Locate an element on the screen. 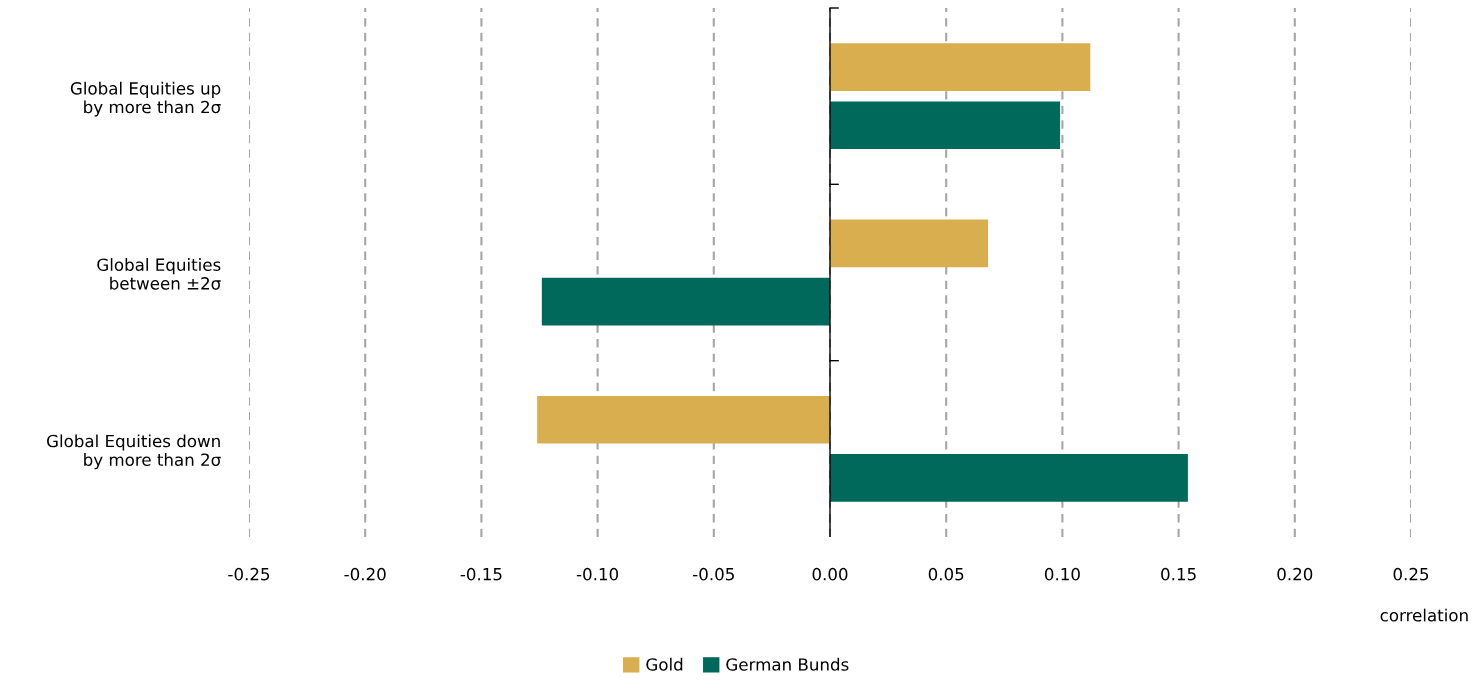 The height and width of the screenshot is (689, 1473). x-axis-title: correlation is located at coordinates (1424, 615).